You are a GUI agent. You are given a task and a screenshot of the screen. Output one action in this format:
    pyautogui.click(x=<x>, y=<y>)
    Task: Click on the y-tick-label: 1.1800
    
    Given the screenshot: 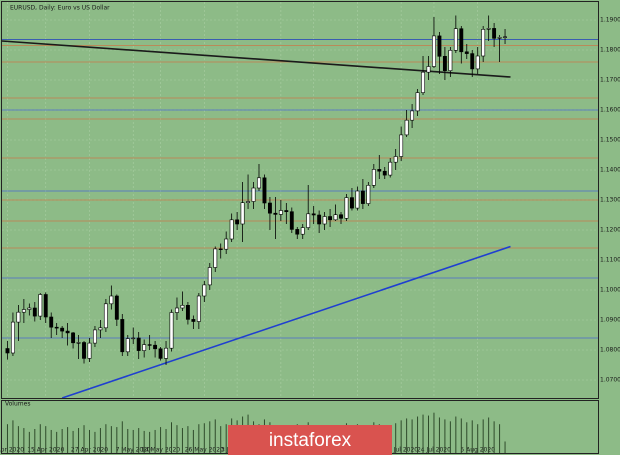 What is the action you would take?
    pyautogui.click(x=610, y=50)
    